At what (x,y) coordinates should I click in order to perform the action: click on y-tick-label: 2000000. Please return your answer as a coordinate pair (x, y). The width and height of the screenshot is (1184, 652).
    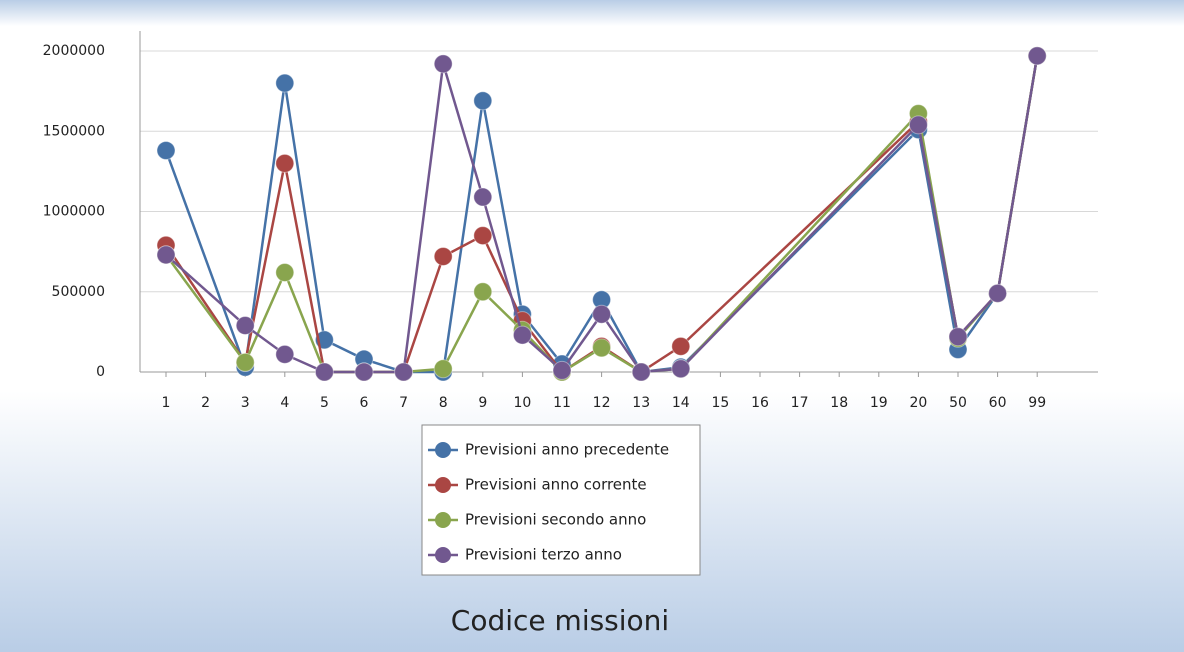
    Looking at the image, I should click on (74, 51).